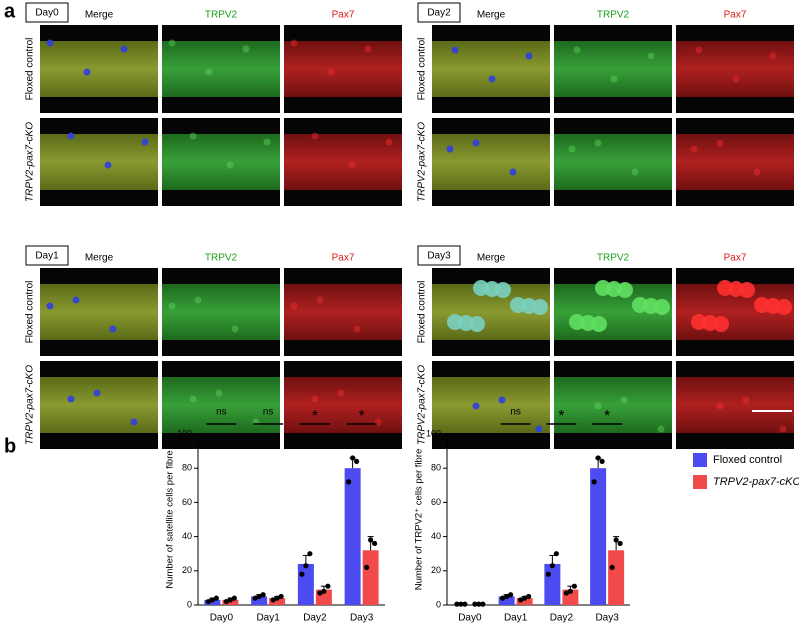 This screenshot has width=799, height=631. I want to click on y-tick-label: 80, so click(187, 468).